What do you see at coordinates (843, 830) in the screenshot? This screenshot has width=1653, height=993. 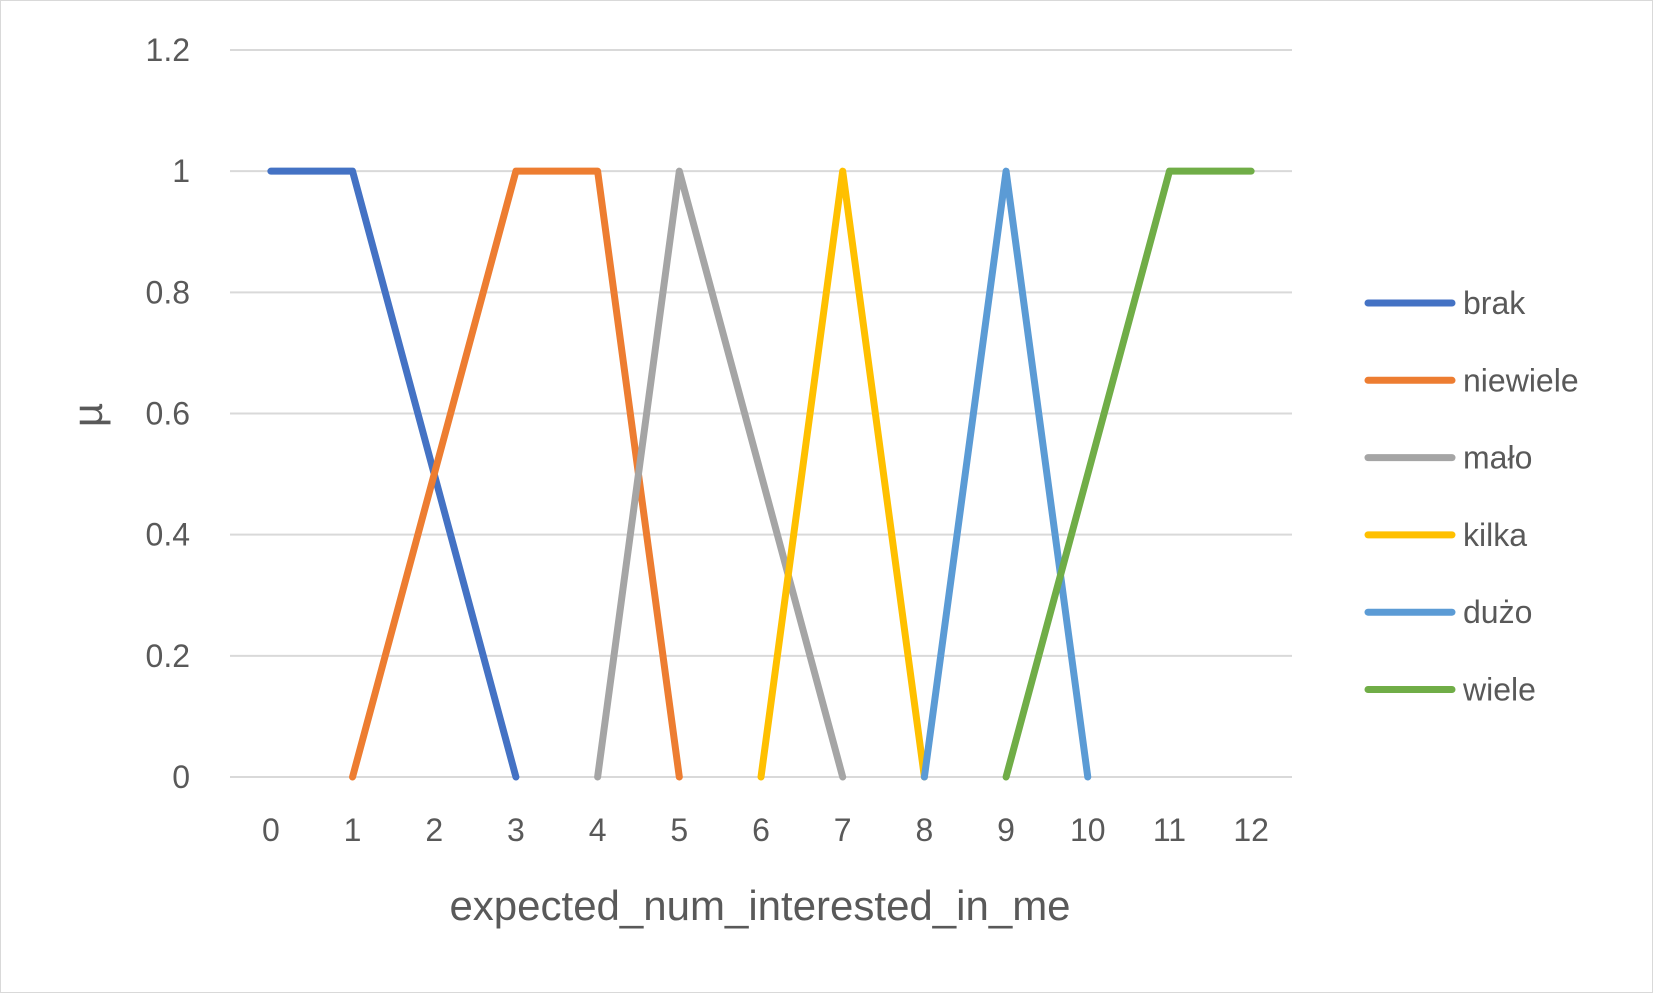 I see `x-tick-label: 7` at bounding box center [843, 830].